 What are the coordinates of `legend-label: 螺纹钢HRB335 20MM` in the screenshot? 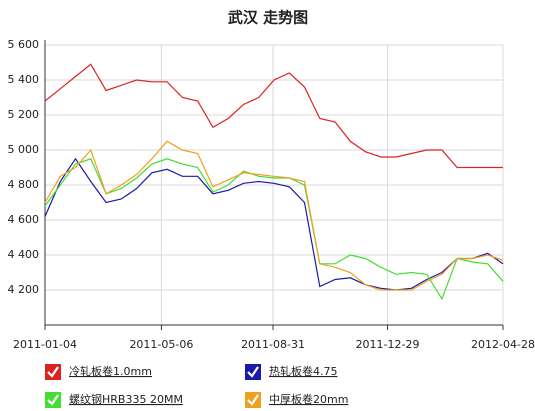 It's located at (126, 399).